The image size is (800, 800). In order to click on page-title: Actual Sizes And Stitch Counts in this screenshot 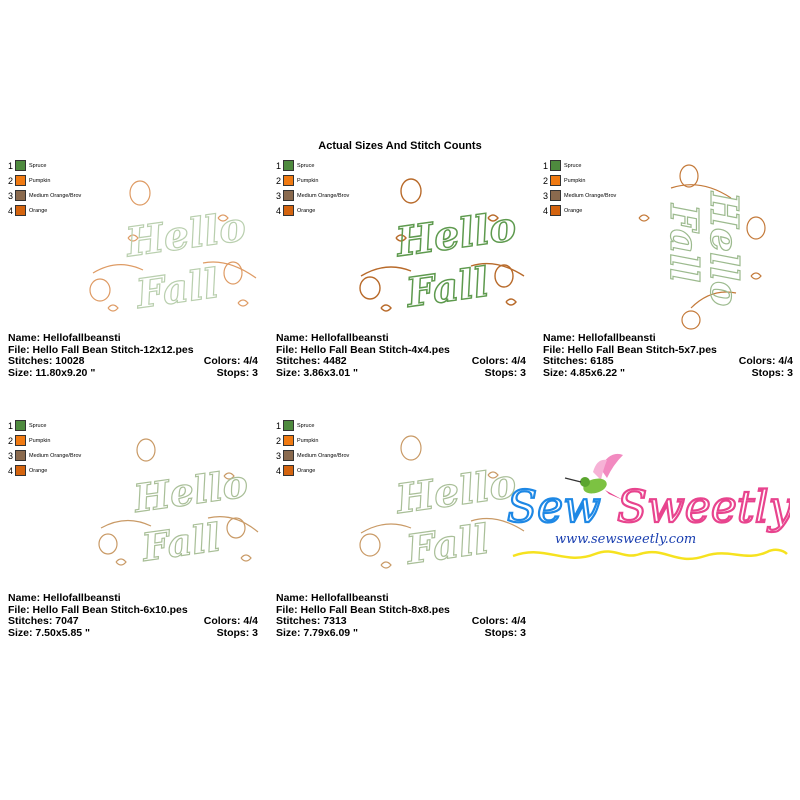, I will do `click(400, 146)`.